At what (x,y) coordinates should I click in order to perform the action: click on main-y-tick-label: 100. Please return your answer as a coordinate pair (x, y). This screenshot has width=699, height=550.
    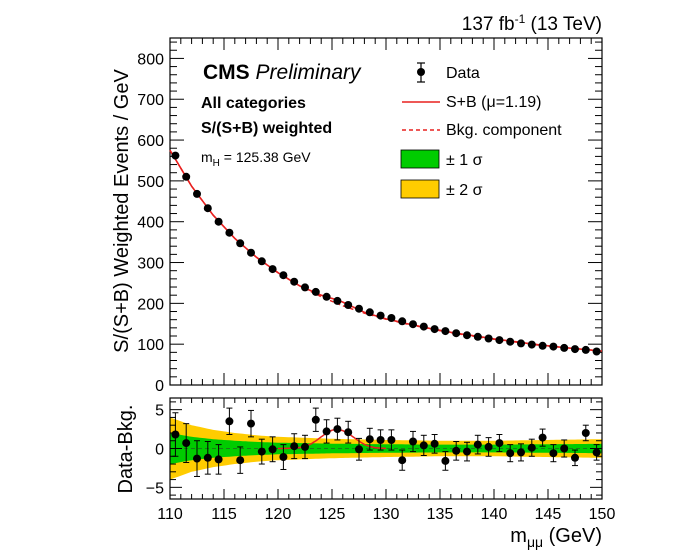
    Looking at the image, I should click on (150, 345).